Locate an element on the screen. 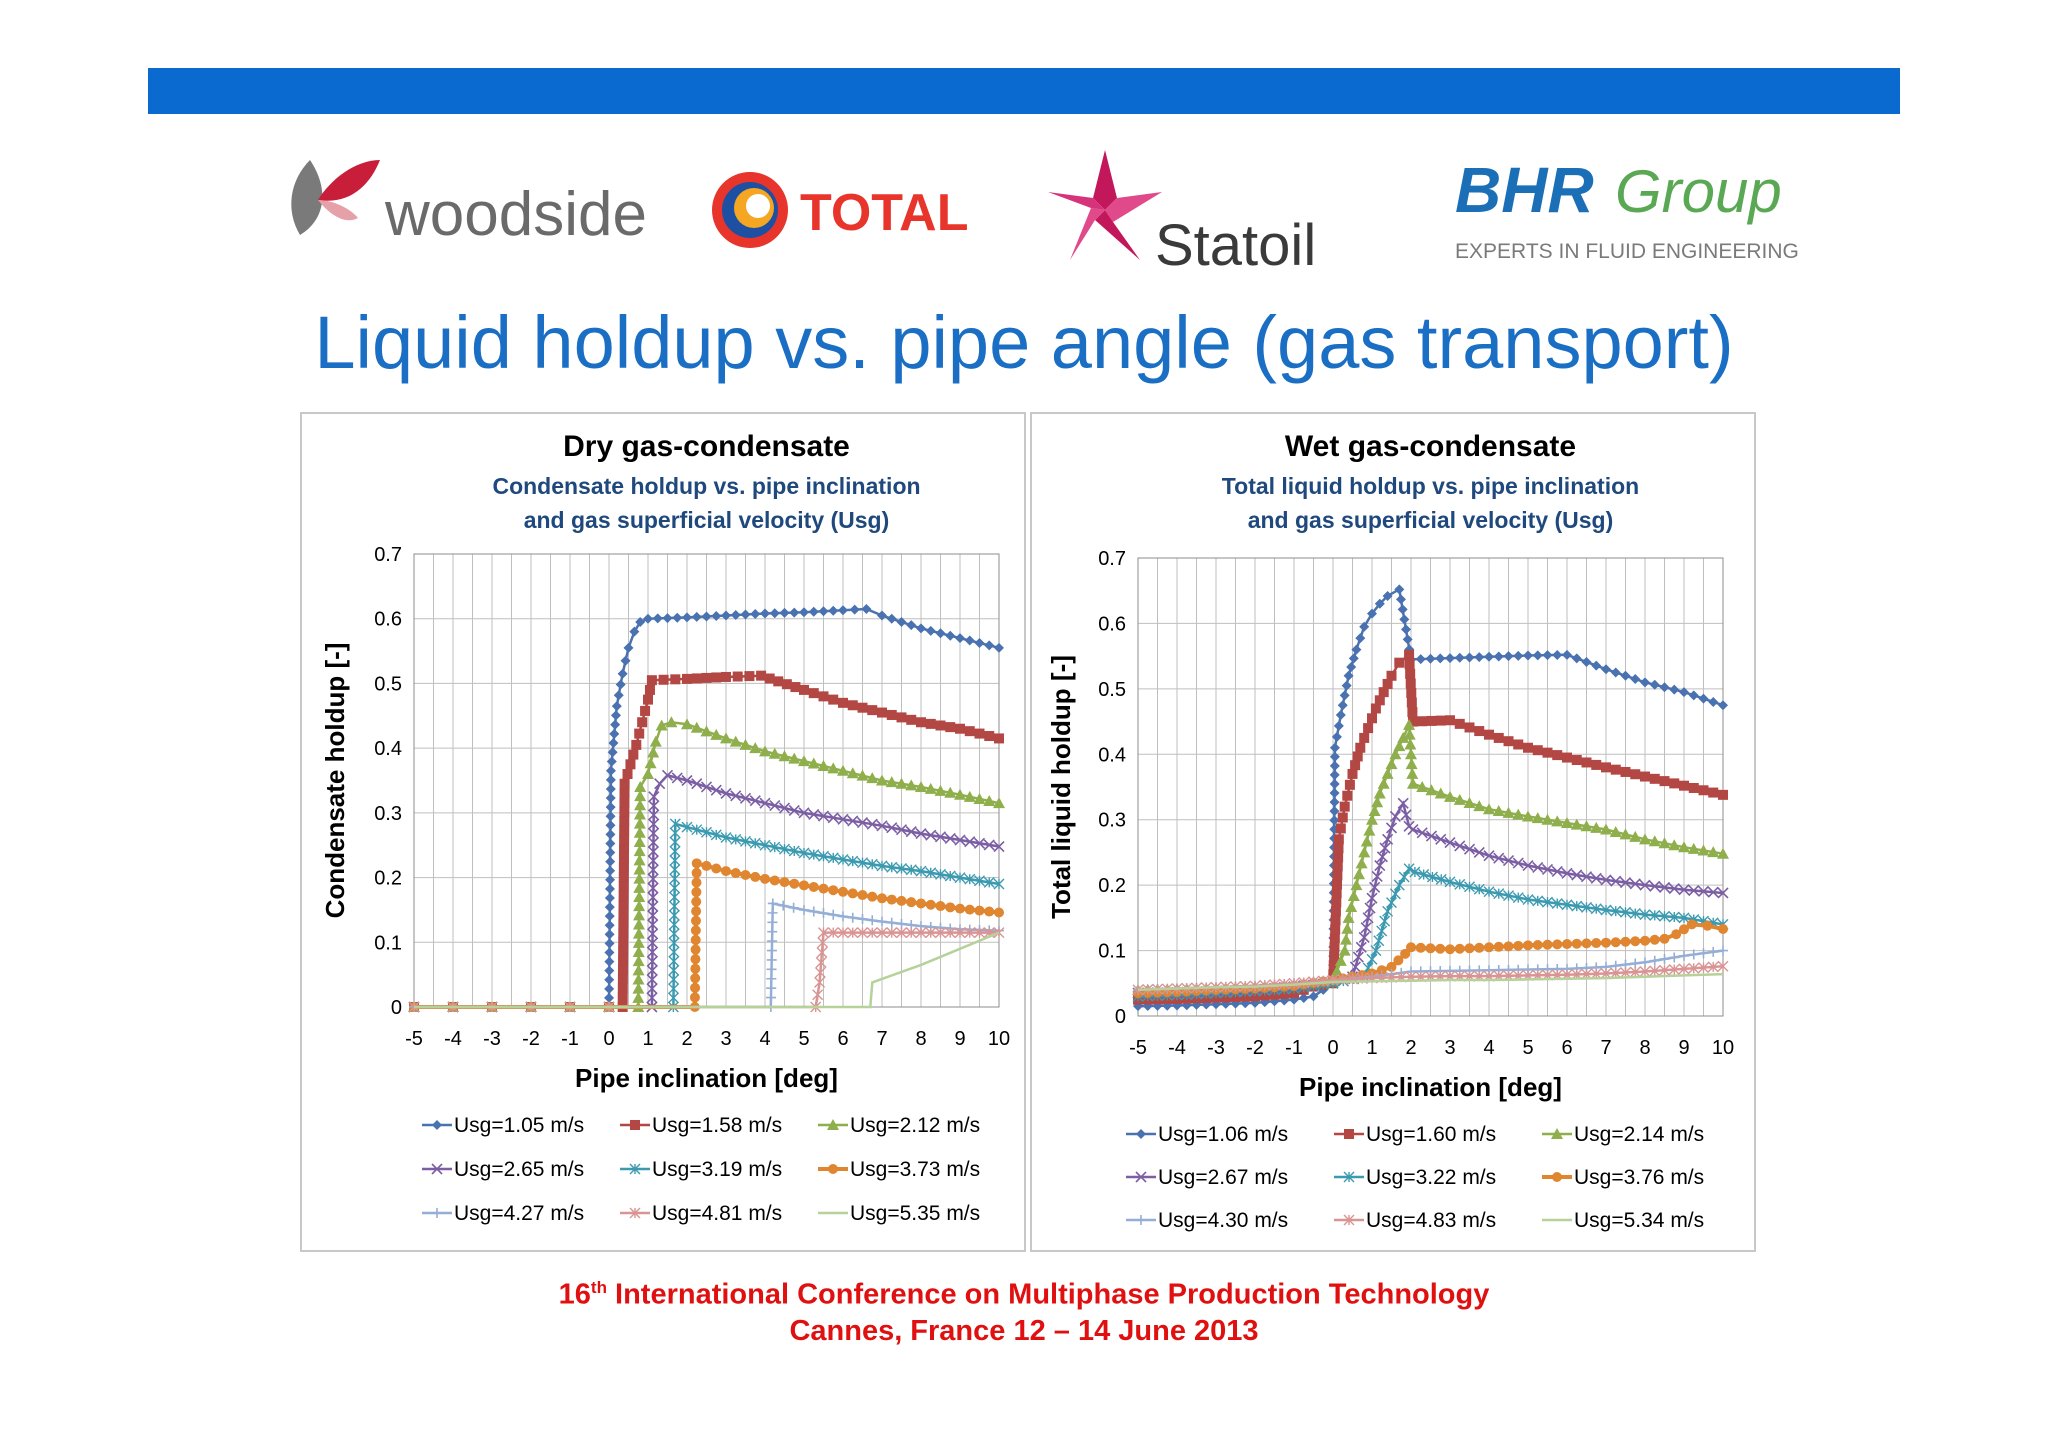 This screenshot has width=2048, height=1447. legend-item: Usg=3.73 m/s is located at coordinates (899, 1169).